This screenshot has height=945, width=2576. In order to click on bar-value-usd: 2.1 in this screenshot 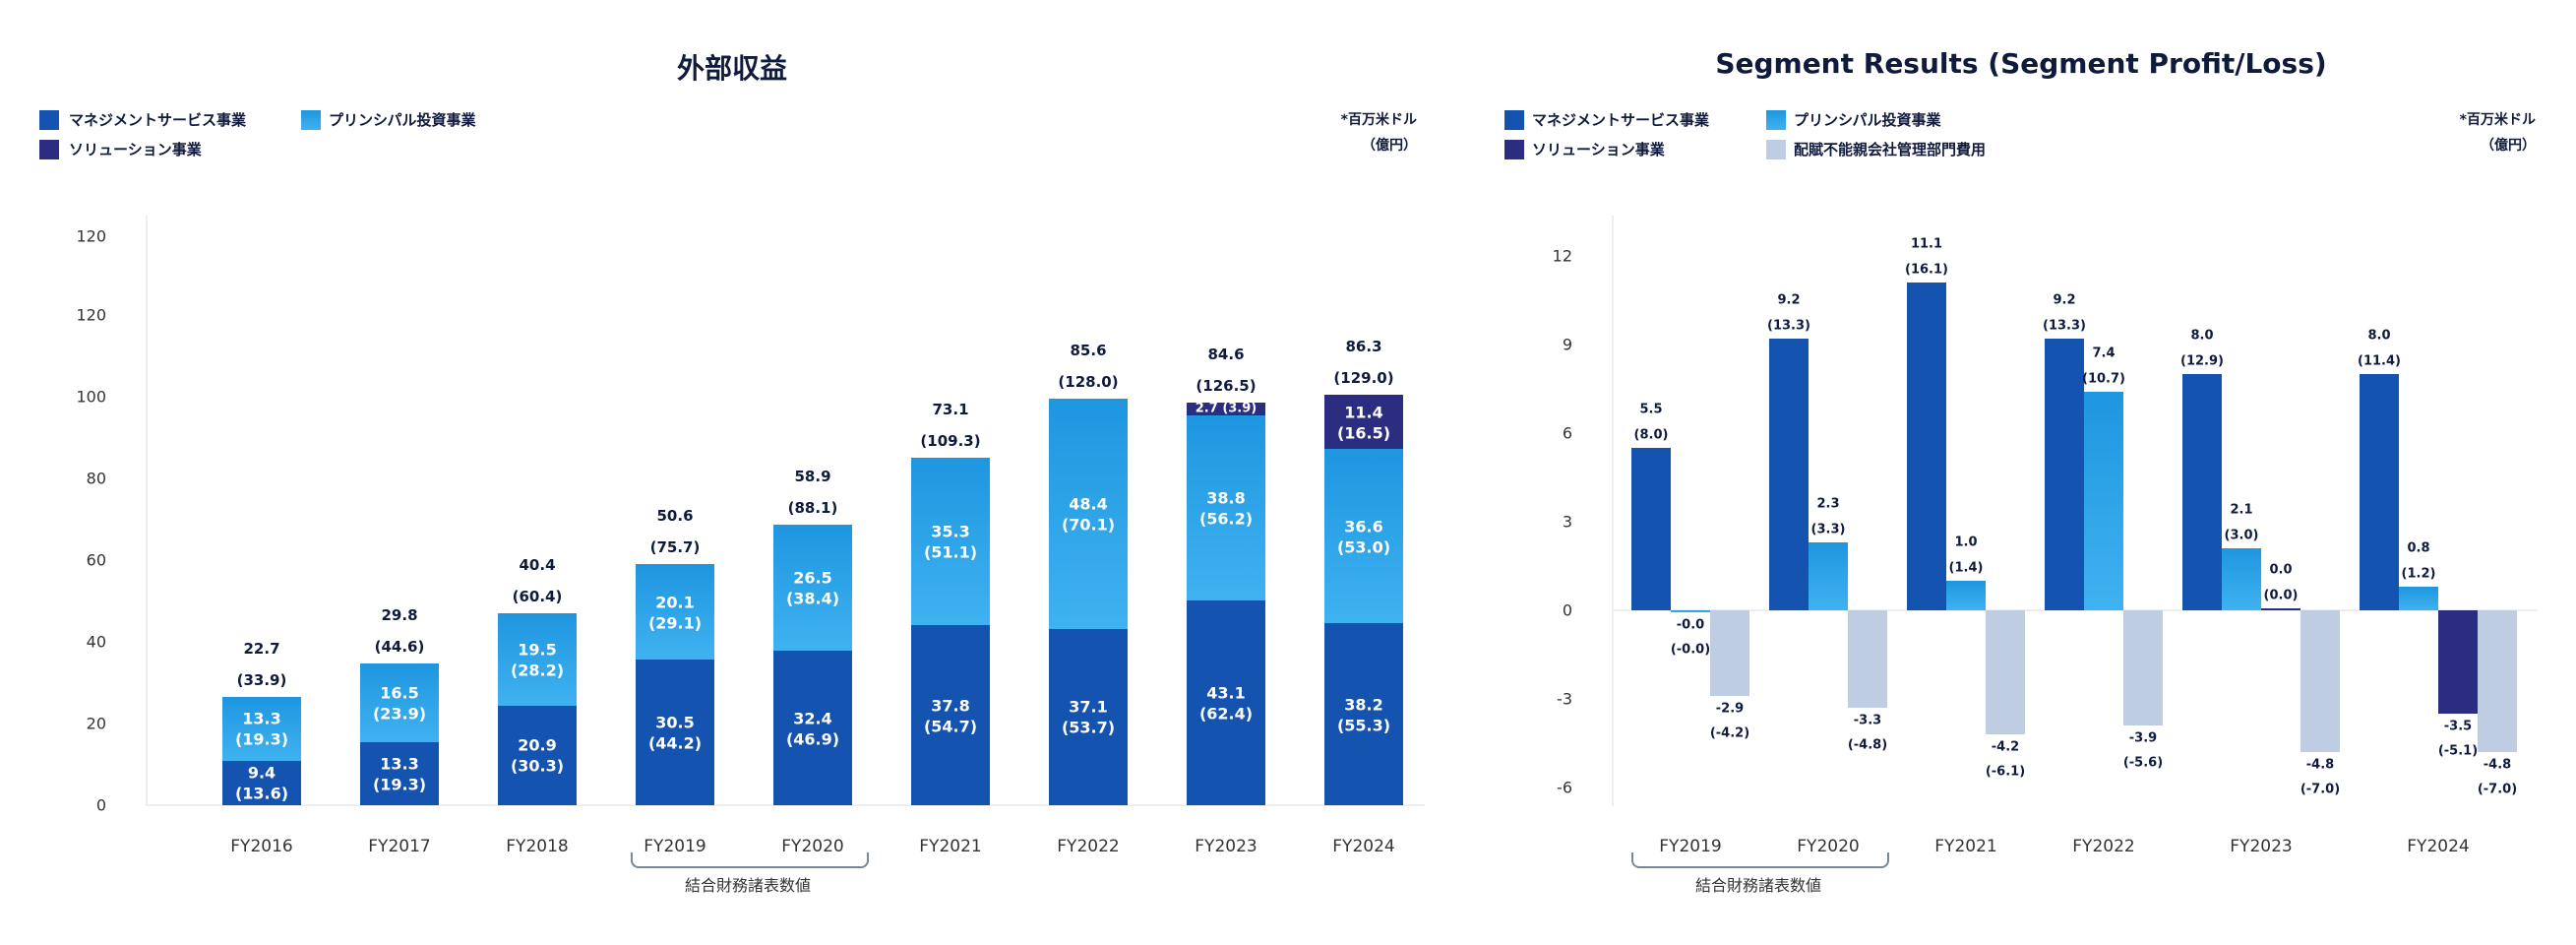, I will do `click(2241, 510)`.